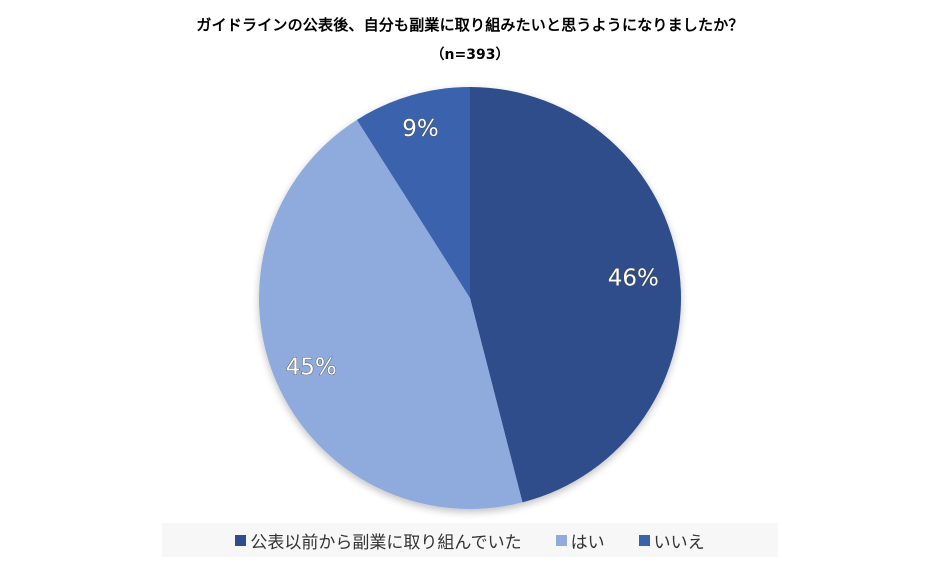 The height and width of the screenshot is (563, 940). What do you see at coordinates (470, 55) in the screenshot?
I see `chart-subtitle: （n=393）` at bounding box center [470, 55].